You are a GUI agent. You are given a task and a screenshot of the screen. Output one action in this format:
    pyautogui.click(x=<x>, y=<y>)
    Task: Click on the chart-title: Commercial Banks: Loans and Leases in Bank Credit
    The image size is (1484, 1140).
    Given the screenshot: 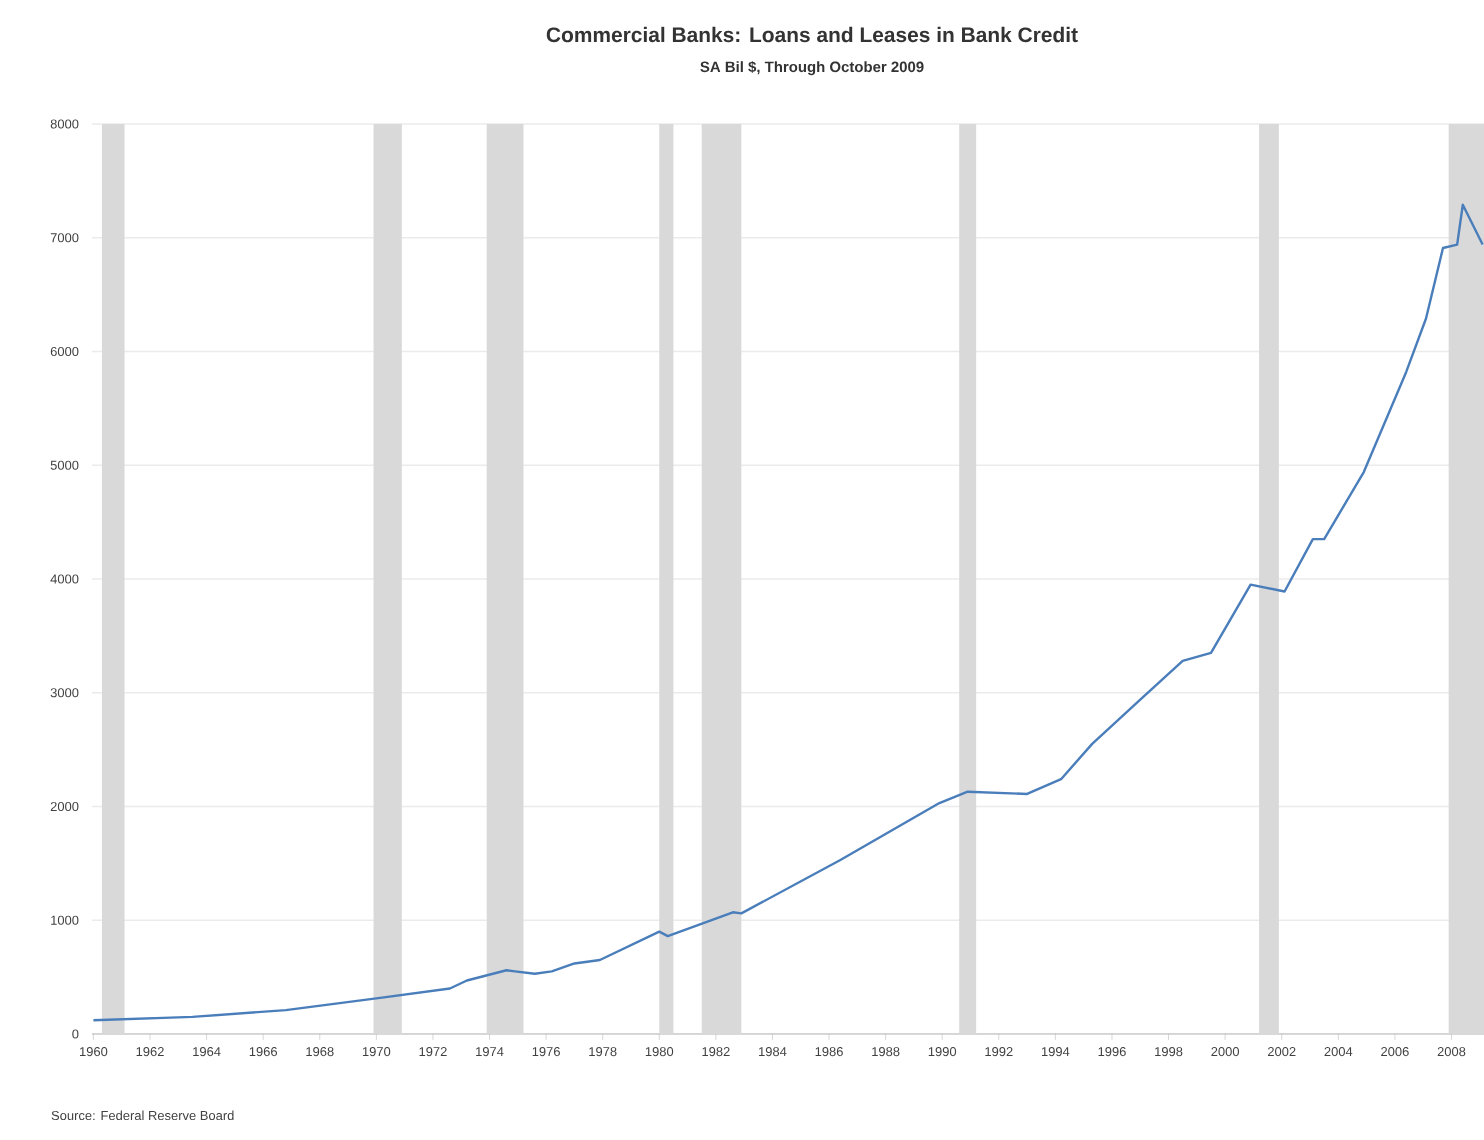 What is the action you would take?
    pyautogui.click(x=812, y=34)
    